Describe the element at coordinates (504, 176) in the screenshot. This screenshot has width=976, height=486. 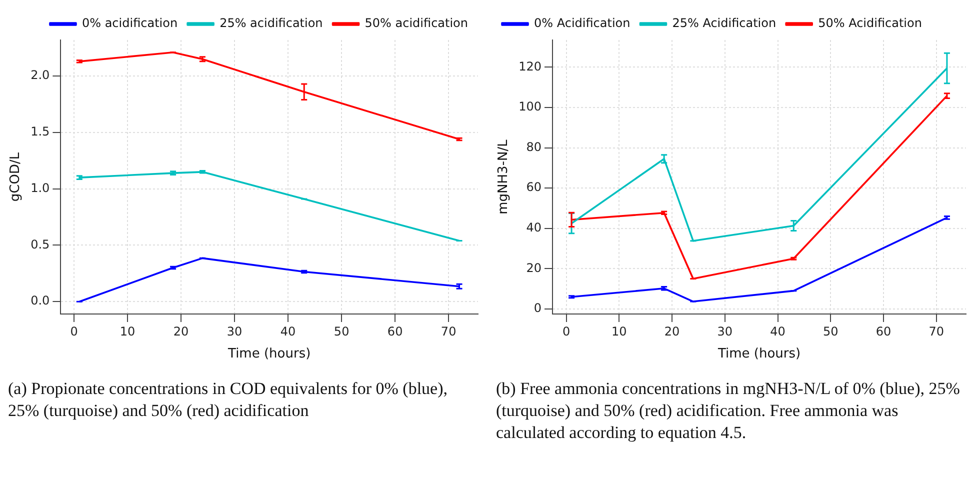
I see `y-axis-title: mgNH3-N/L` at that location.